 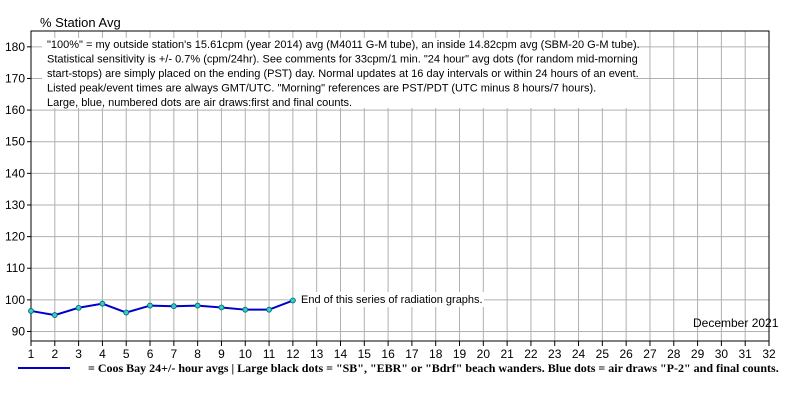 I want to click on x-tick-label: 3, so click(x=78, y=354).